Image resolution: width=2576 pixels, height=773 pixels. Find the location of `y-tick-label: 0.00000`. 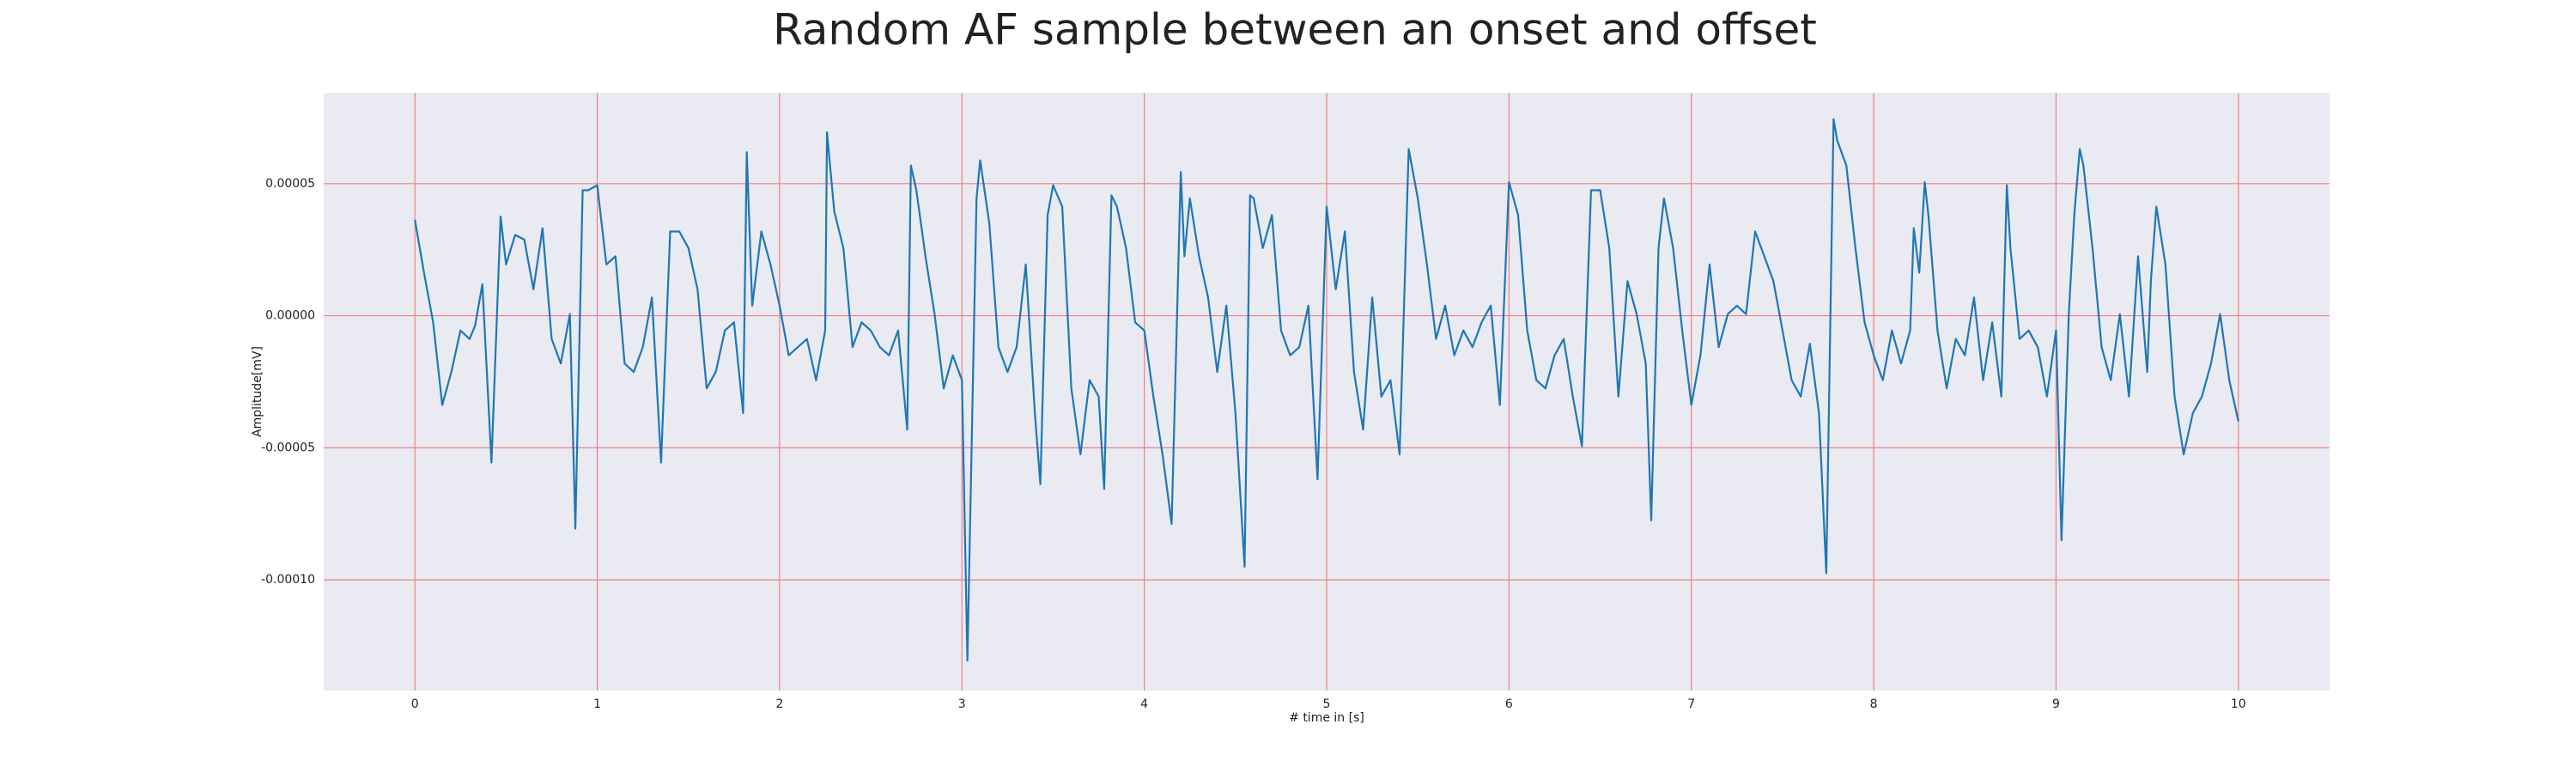

y-tick-label: 0.00000 is located at coordinates (290, 316).